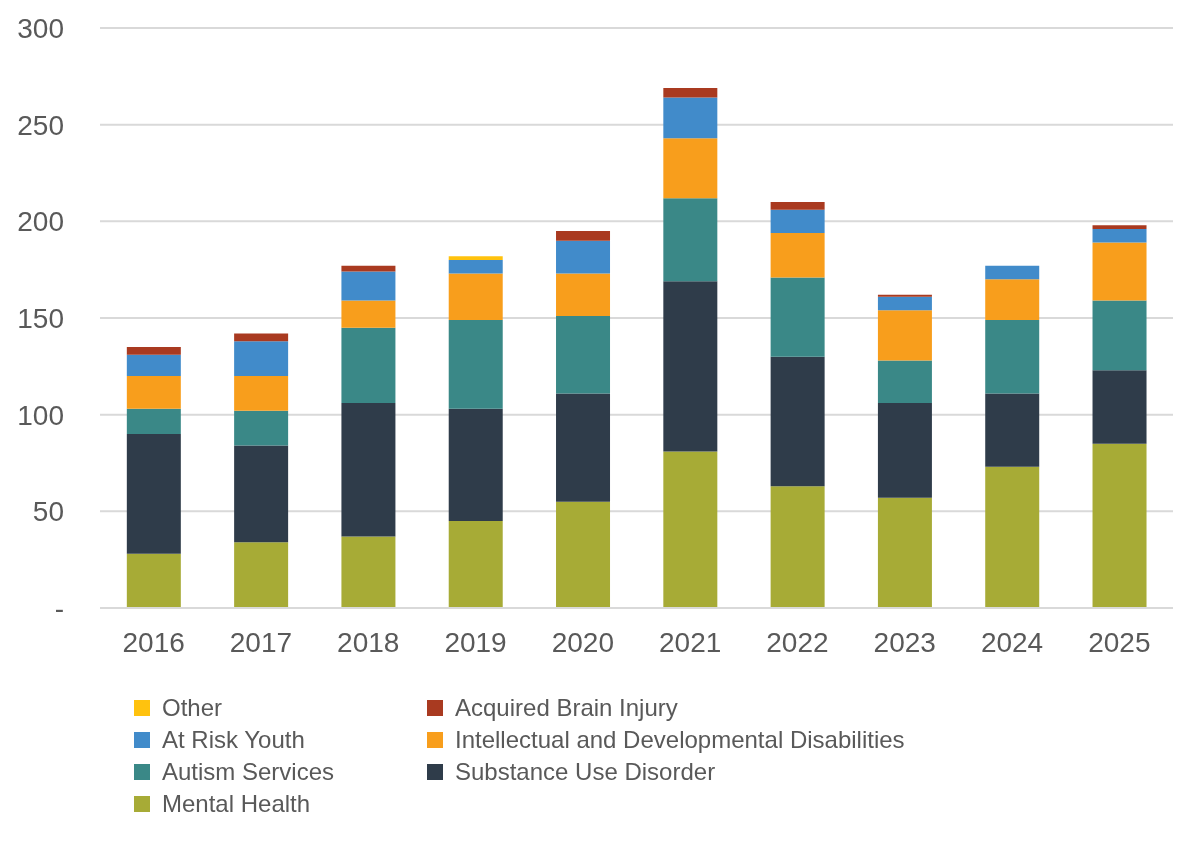 The height and width of the screenshot is (843, 1183). I want to click on x-tick-label: 2021, so click(690, 642).